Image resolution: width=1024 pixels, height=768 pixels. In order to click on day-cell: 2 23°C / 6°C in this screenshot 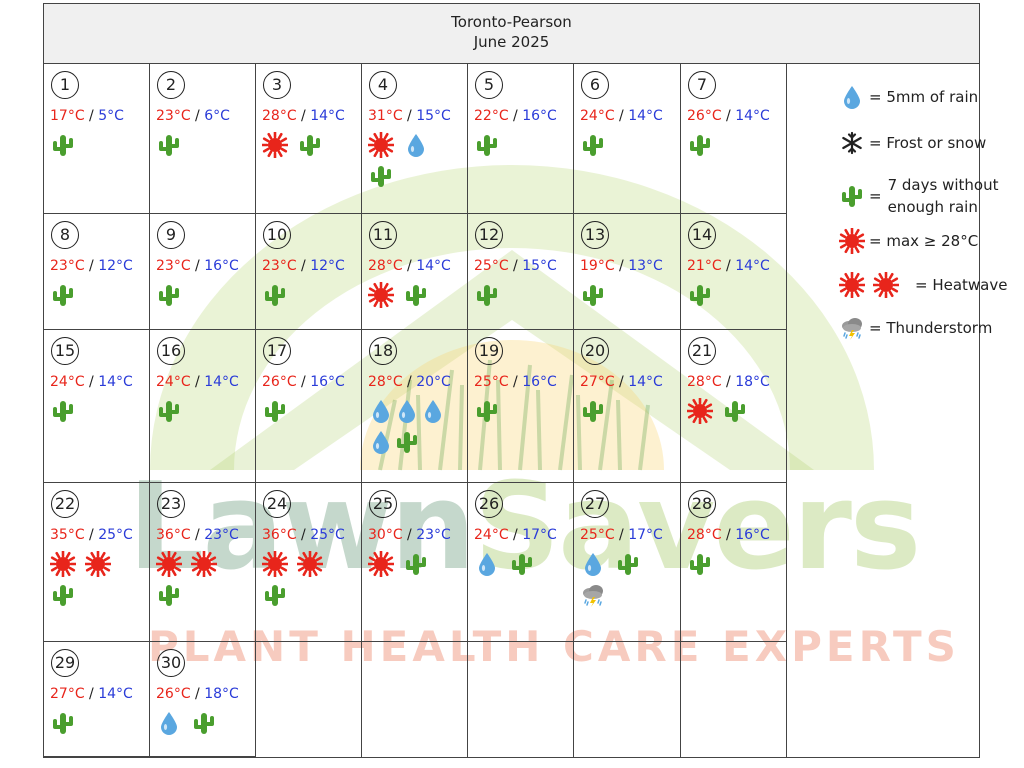, I will do `click(203, 139)`.